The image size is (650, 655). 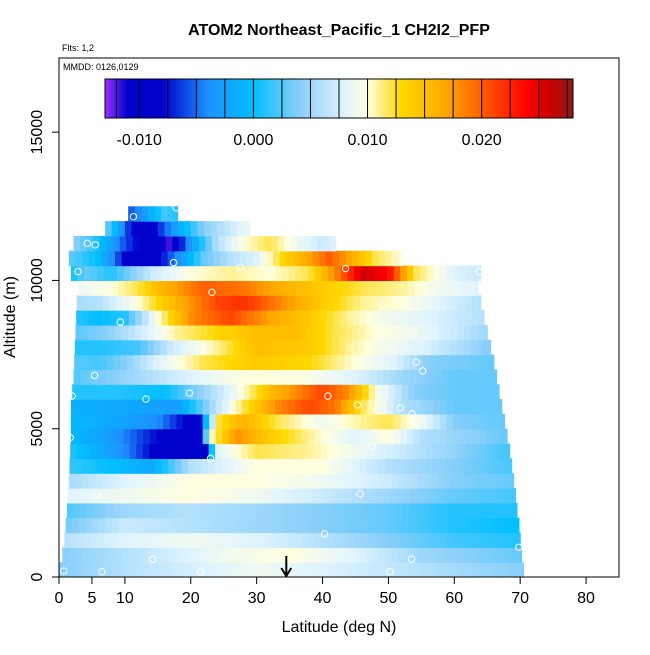 I want to click on dates-label: MMDD: 0126,0129, so click(x=101, y=67).